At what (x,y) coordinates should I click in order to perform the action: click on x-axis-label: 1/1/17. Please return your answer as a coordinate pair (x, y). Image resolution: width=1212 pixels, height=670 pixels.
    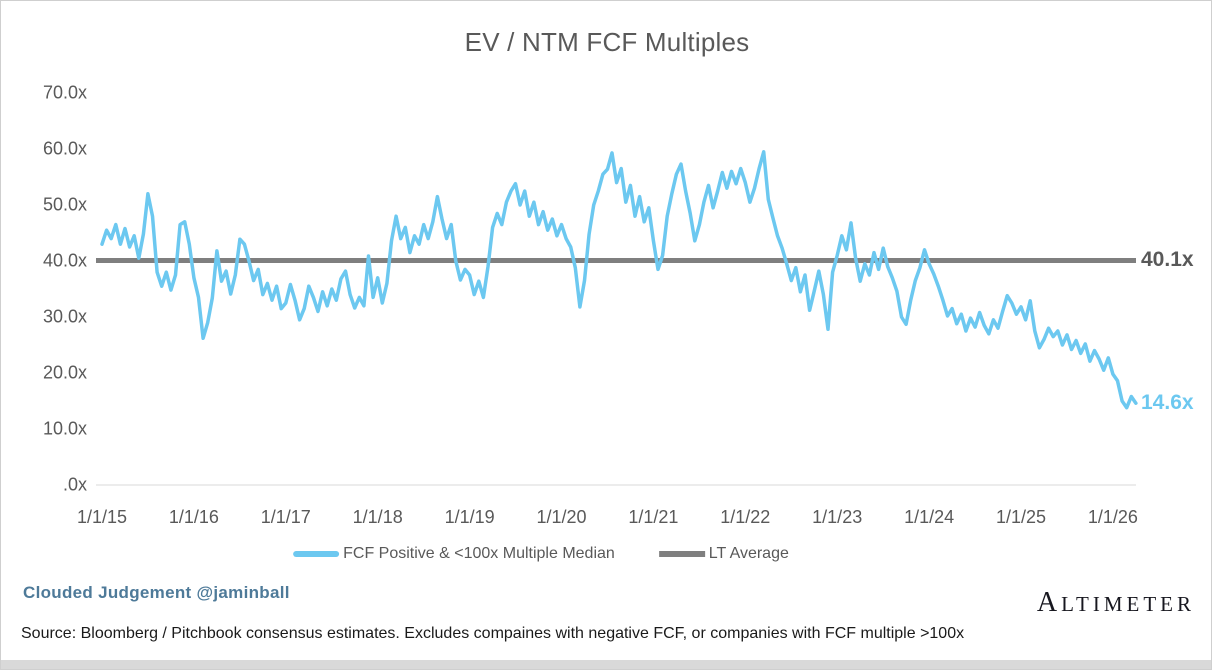
    Looking at the image, I should click on (285, 517).